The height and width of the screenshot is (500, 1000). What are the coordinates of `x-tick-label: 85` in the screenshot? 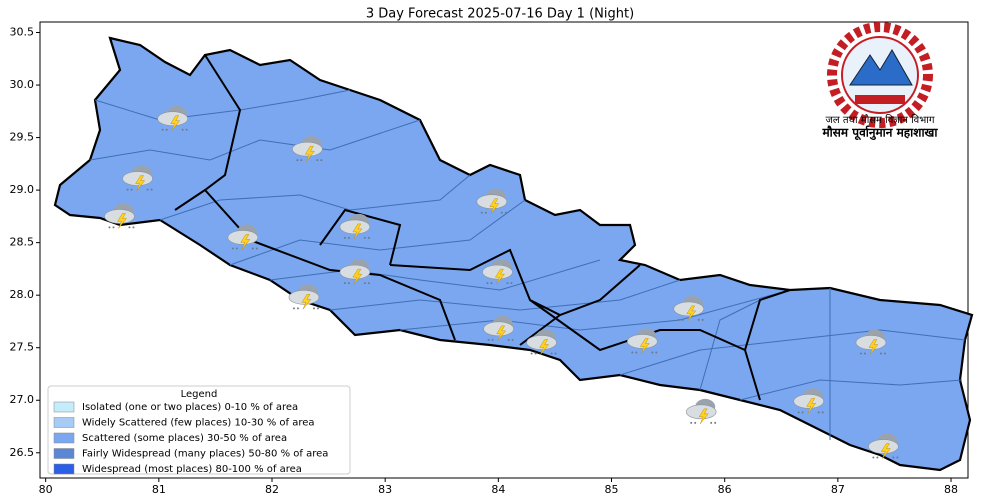 It's located at (612, 489).